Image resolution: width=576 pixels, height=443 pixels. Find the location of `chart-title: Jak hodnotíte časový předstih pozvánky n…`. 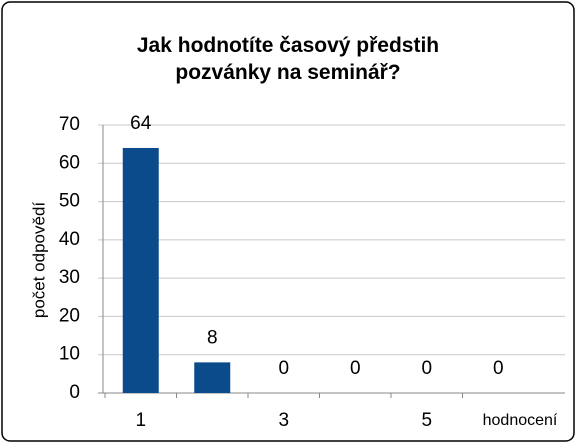

chart-title: Jak hodnotíte časový předstih pozvánky n… is located at coordinates (288, 59).